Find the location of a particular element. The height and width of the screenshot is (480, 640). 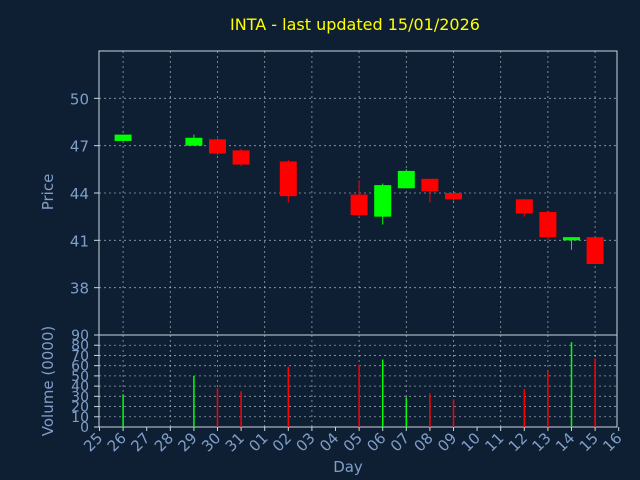

price-tick-label: 50 is located at coordinates (79, 99).